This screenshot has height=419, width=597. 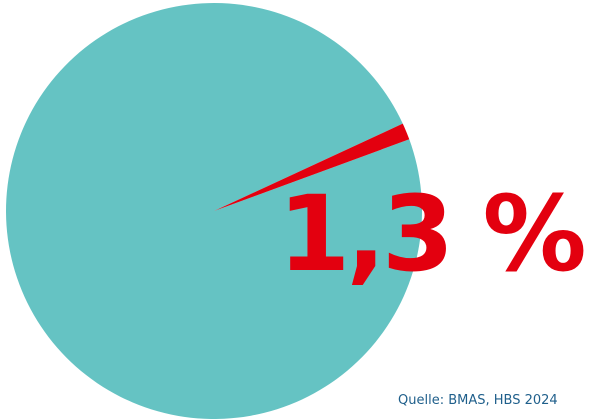 What do you see at coordinates (312, 167) in the screenshot?
I see `pie-slice-highlight` at bounding box center [312, 167].